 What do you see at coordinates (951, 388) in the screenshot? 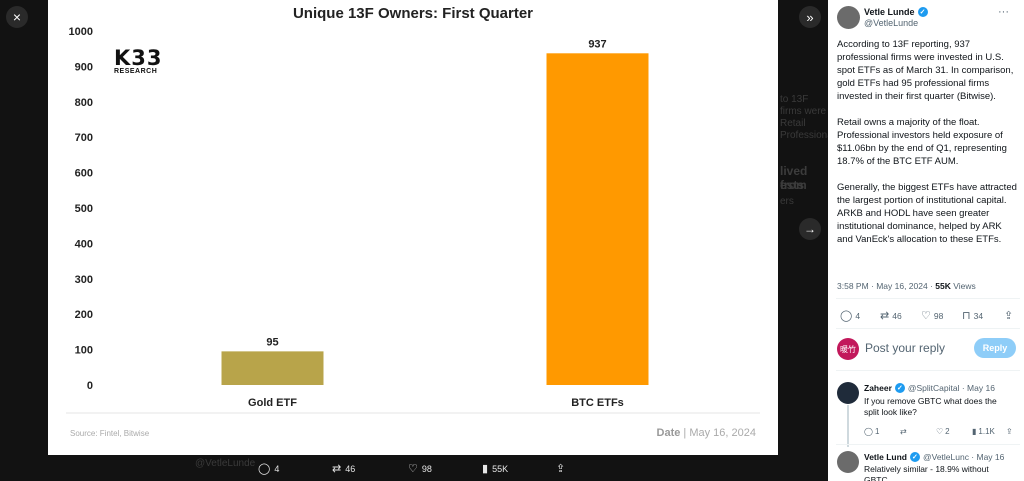
I see `reply-author-handle: @SplitCapital · May 16` at bounding box center [951, 388].